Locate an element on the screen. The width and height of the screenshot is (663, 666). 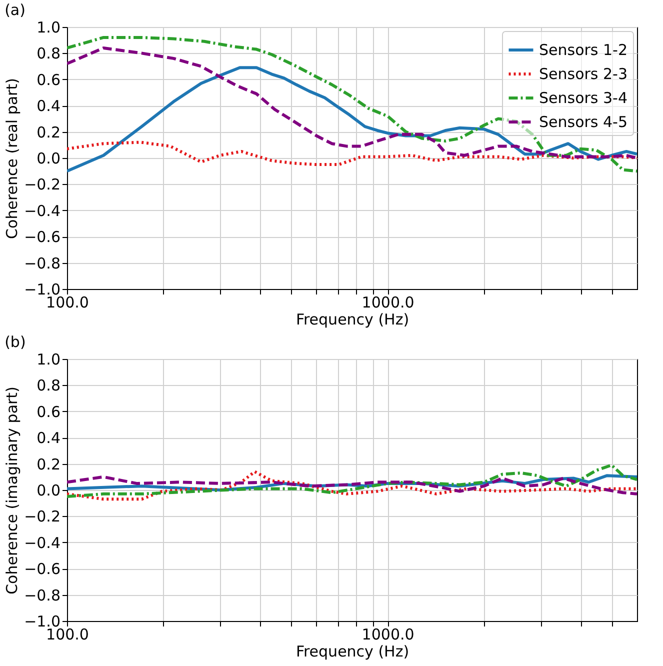
legend-label: Sensors 2-3 is located at coordinates (583, 74).